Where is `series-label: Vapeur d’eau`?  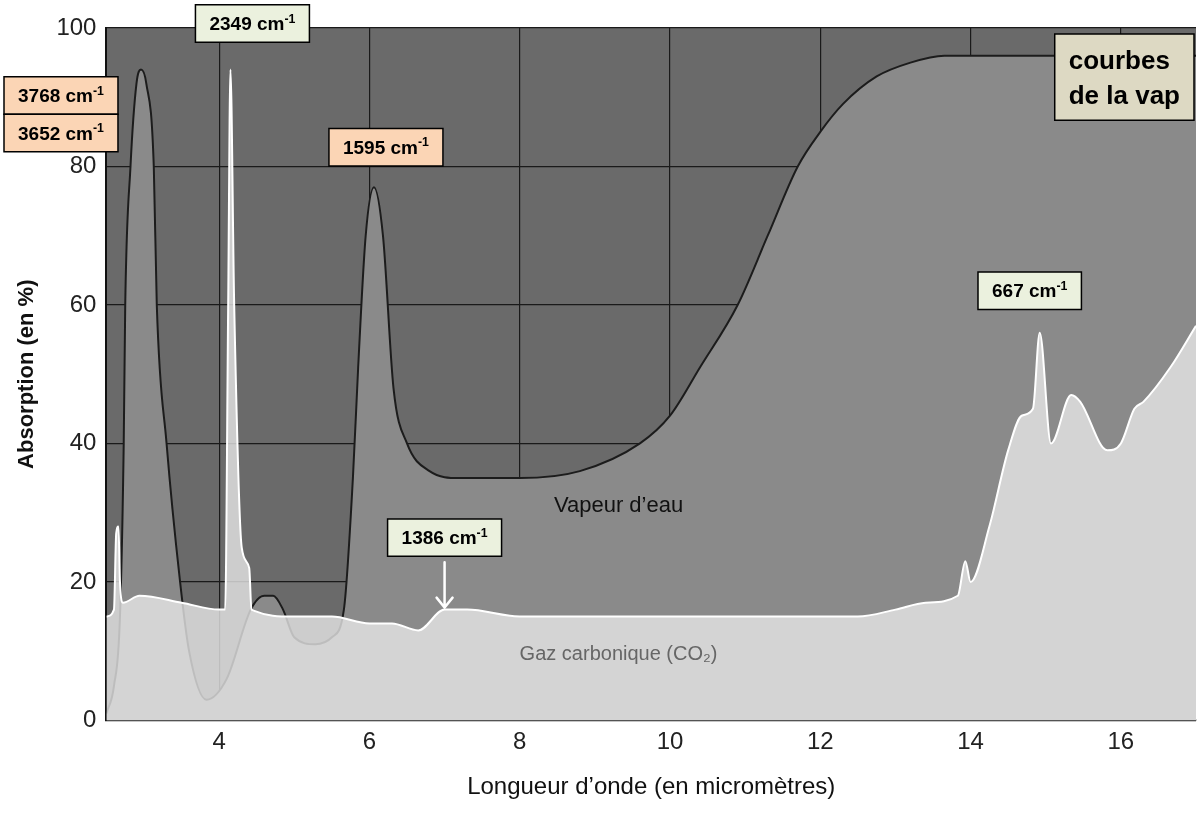 series-label: Vapeur d’eau is located at coordinates (618, 504).